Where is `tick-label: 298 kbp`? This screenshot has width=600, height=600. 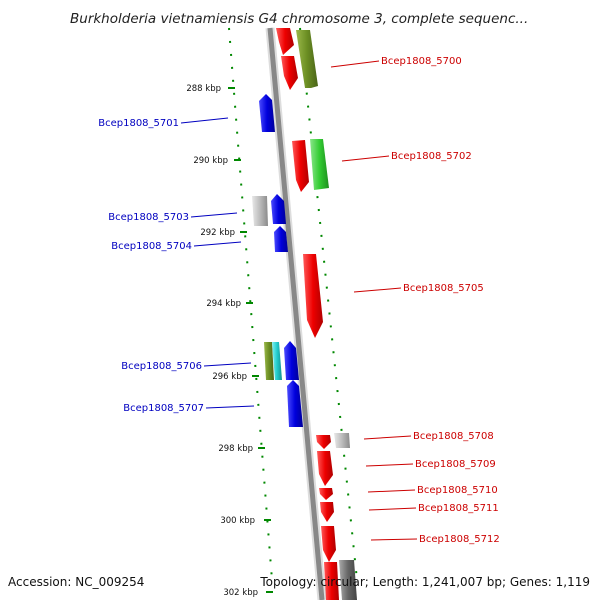
tick-label: 298 kbp is located at coordinates (235, 449).